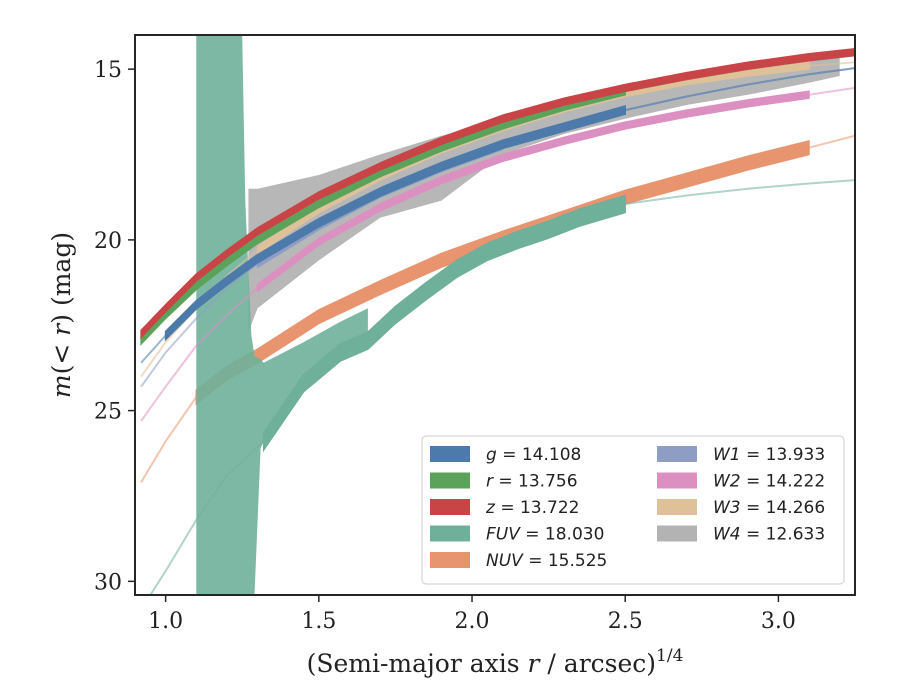  What do you see at coordinates (472, 621) in the screenshot?
I see `x-tick-label: 2.0` at bounding box center [472, 621].